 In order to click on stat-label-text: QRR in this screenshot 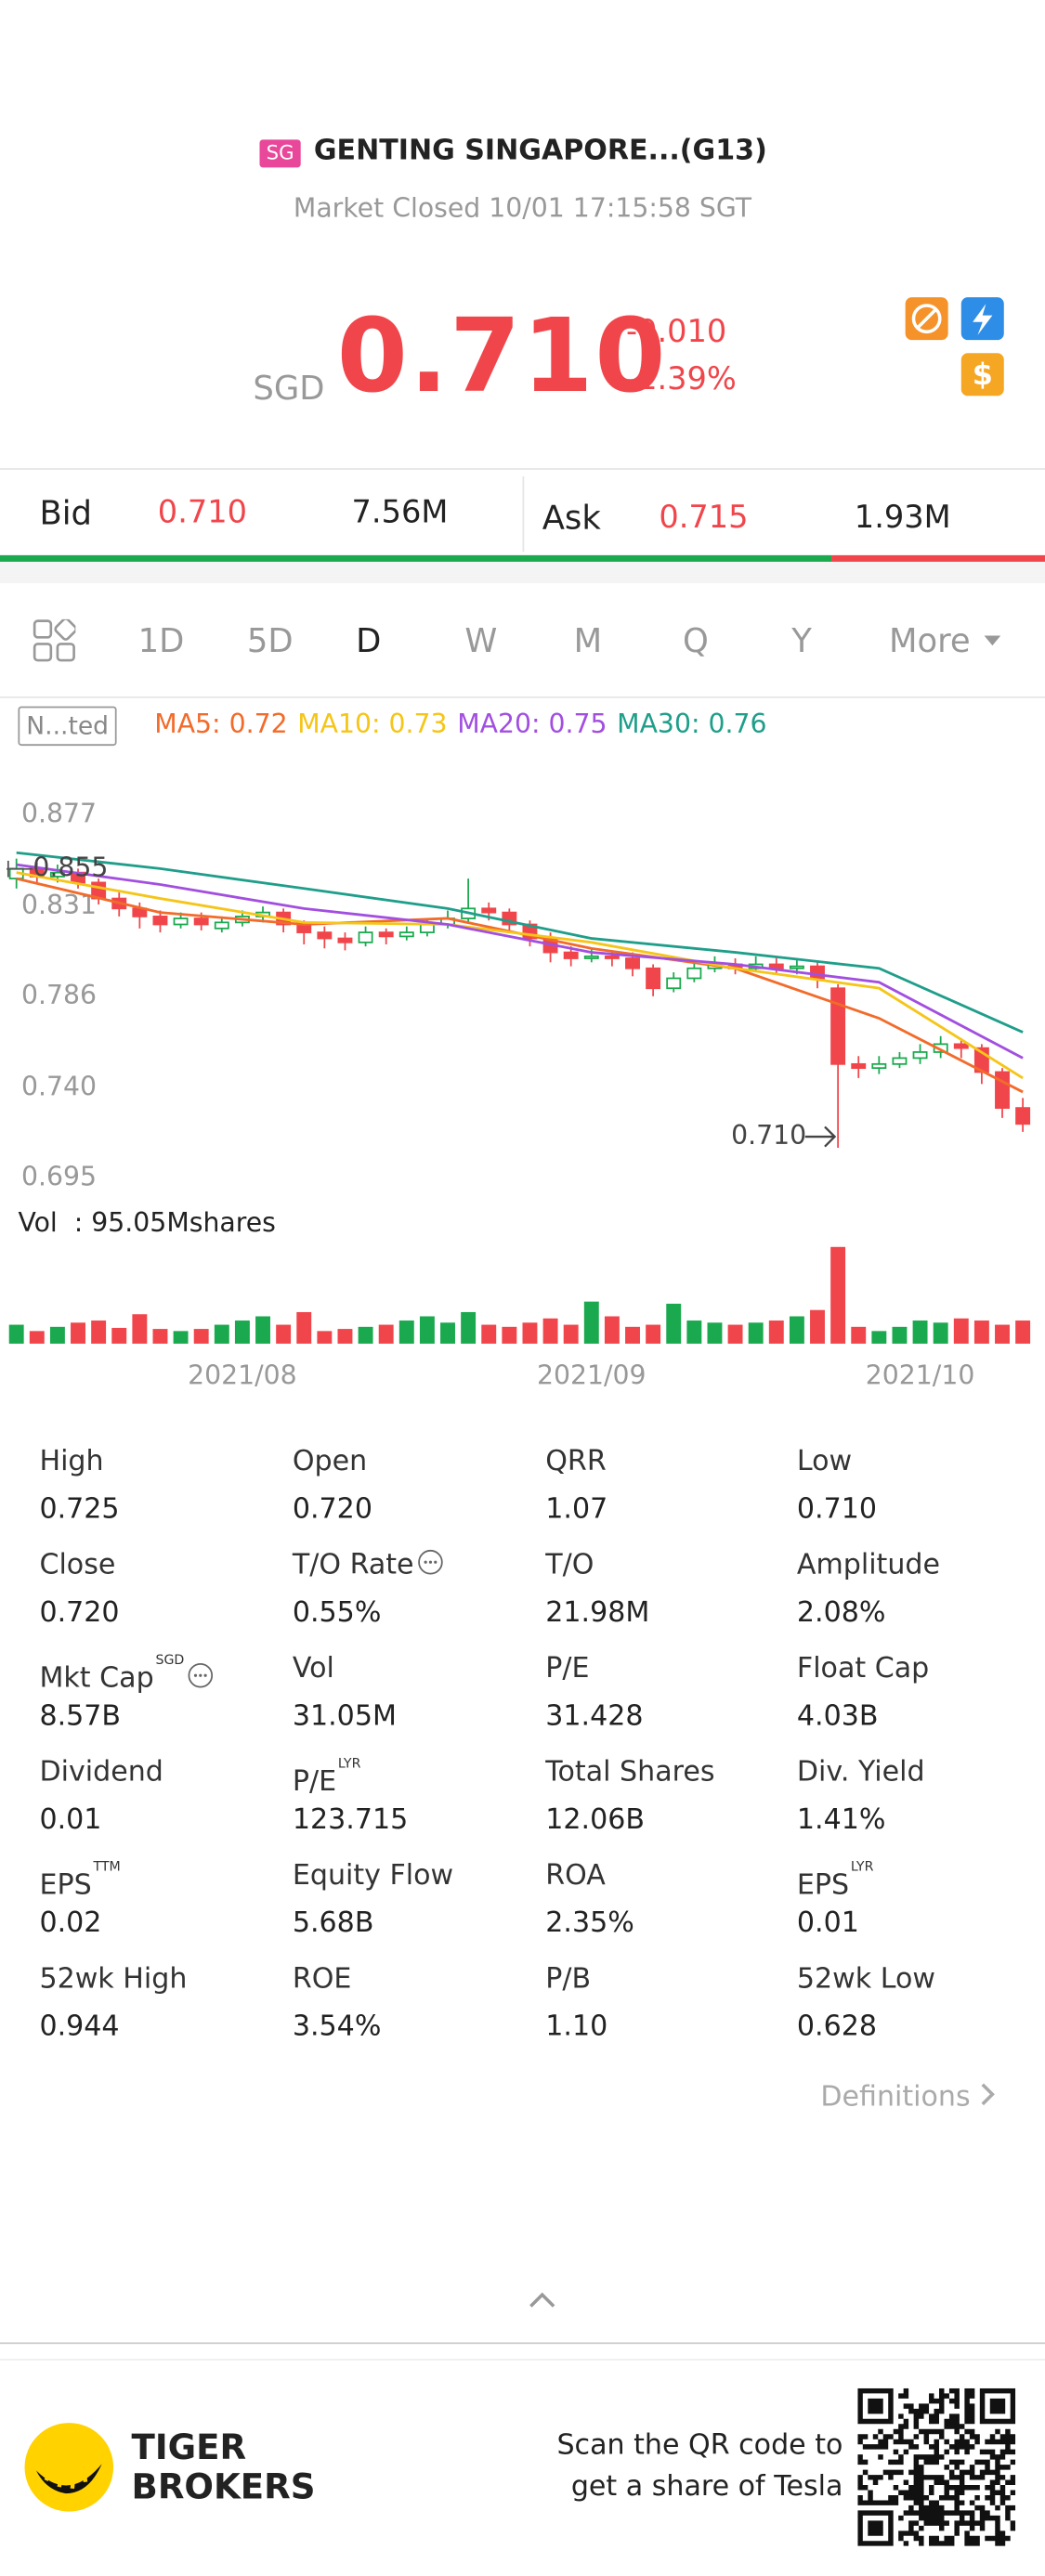, I will do `click(576, 1462)`.